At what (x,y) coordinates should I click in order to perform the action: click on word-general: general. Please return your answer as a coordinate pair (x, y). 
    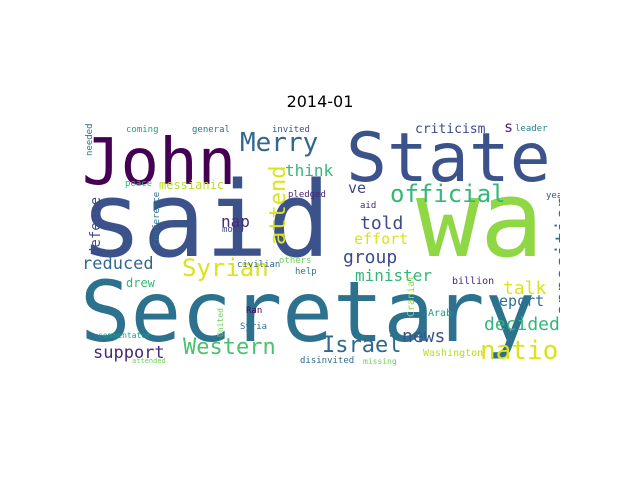
    Looking at the image, I should click on (211, 130).